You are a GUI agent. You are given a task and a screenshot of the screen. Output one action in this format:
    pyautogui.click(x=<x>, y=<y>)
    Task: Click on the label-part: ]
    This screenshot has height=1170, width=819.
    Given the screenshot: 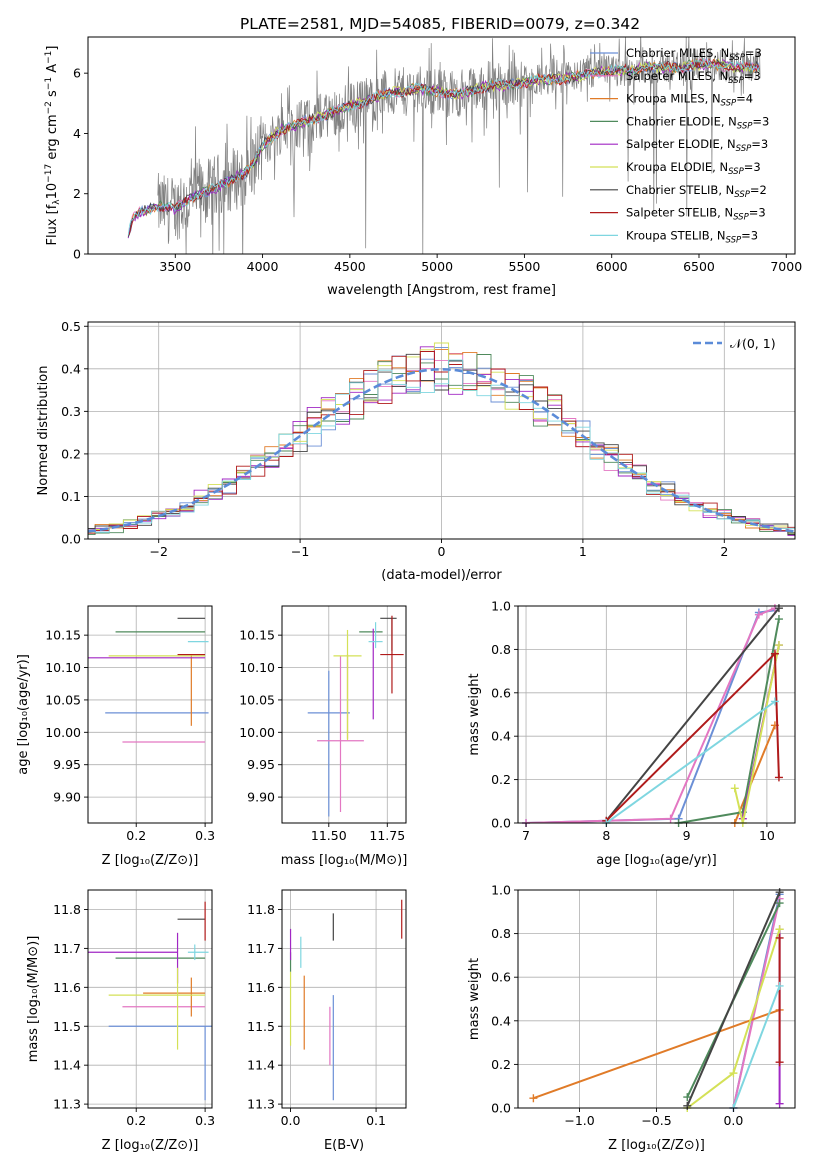 What is the action you would take?
    pyautogui.click(x=52, y=48)
    